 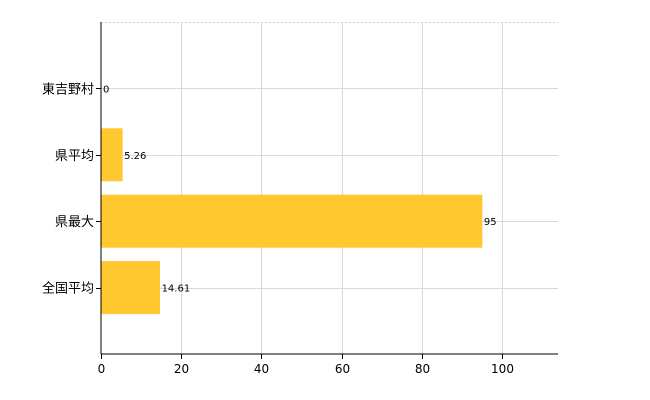 I want to click on y-tick-label: 全国平均, so click(x=68, y=289).